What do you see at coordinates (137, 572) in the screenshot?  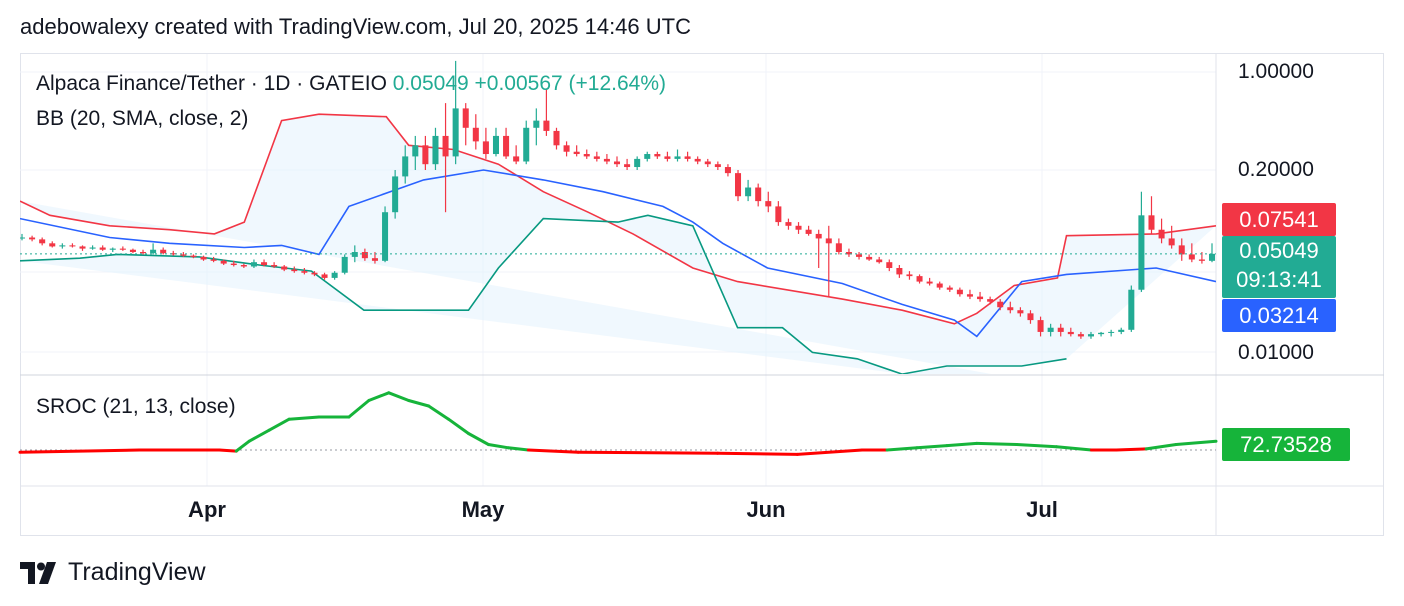 I see `tradingview-brand-text: TradingView` at bounding box center [137, 572].